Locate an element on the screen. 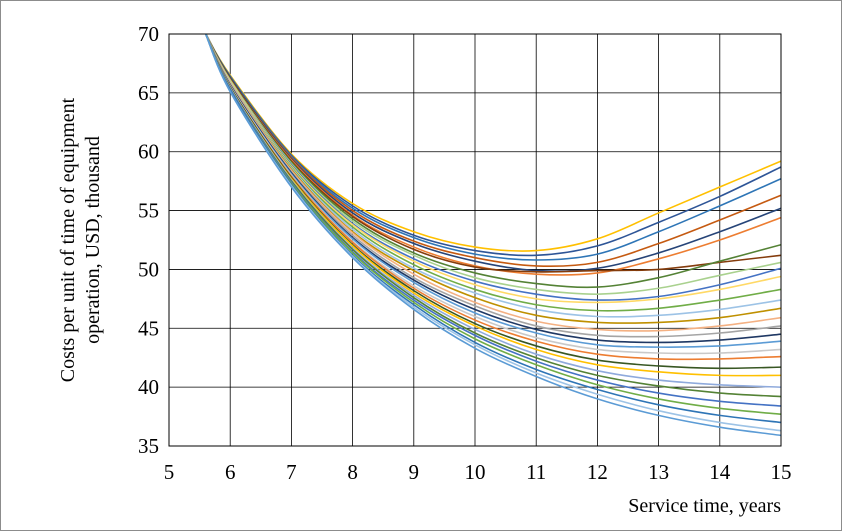  x-tick-label: 12 is located at coordinates (597, 472).